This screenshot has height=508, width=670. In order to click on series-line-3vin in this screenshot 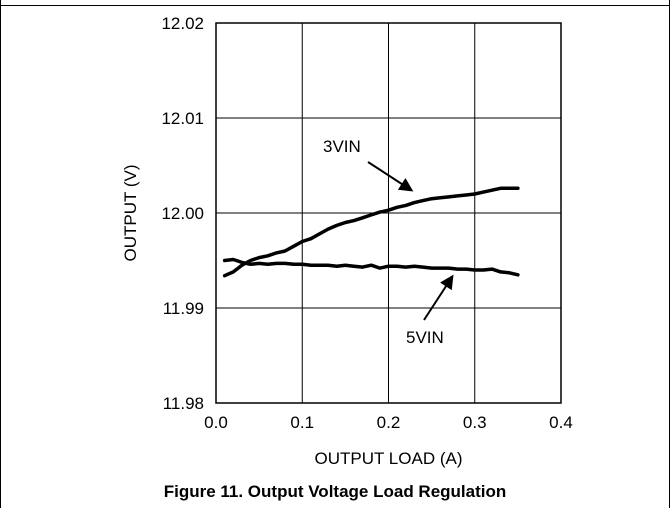, I will do `click(371, 232)`.